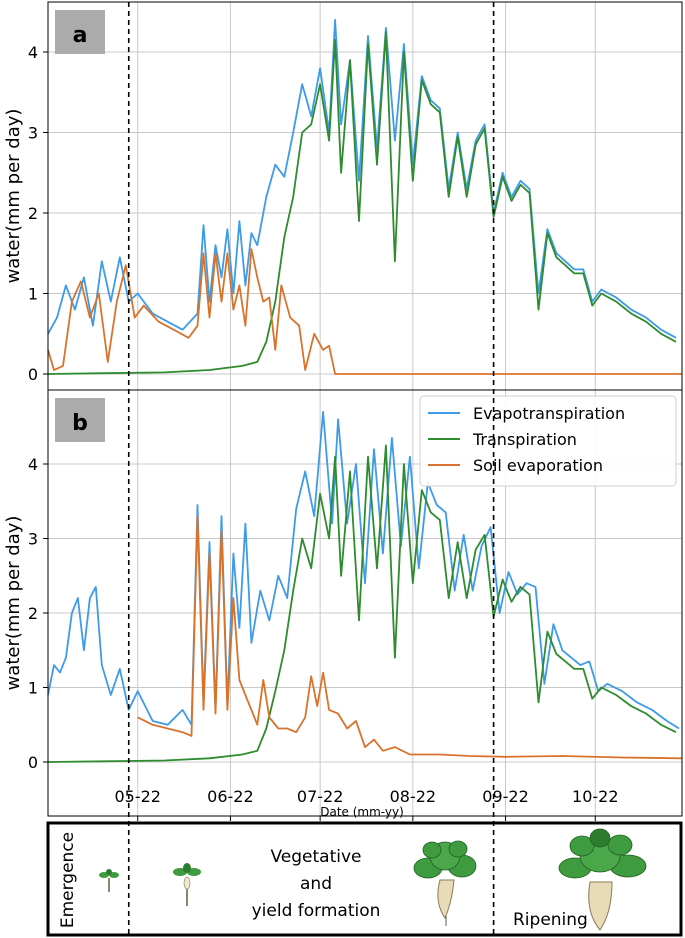 Image resolution: width=685 pixels, height=938 pixels. I want to click on panel-b-label-box, so click(80, 420).